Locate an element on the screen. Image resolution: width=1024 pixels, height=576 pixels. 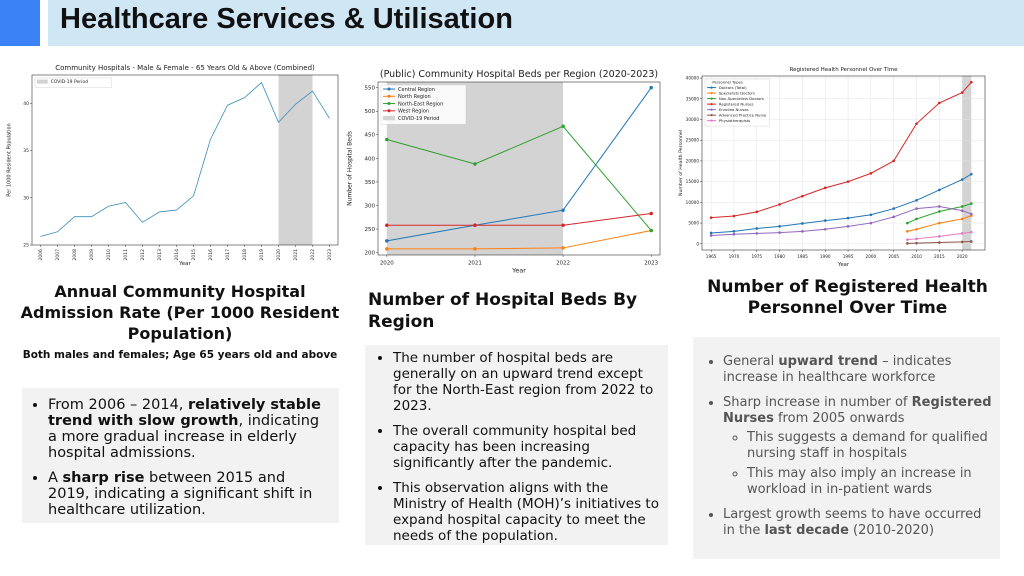
y-tick-label: 15000 is located at coordinates (693, 181).